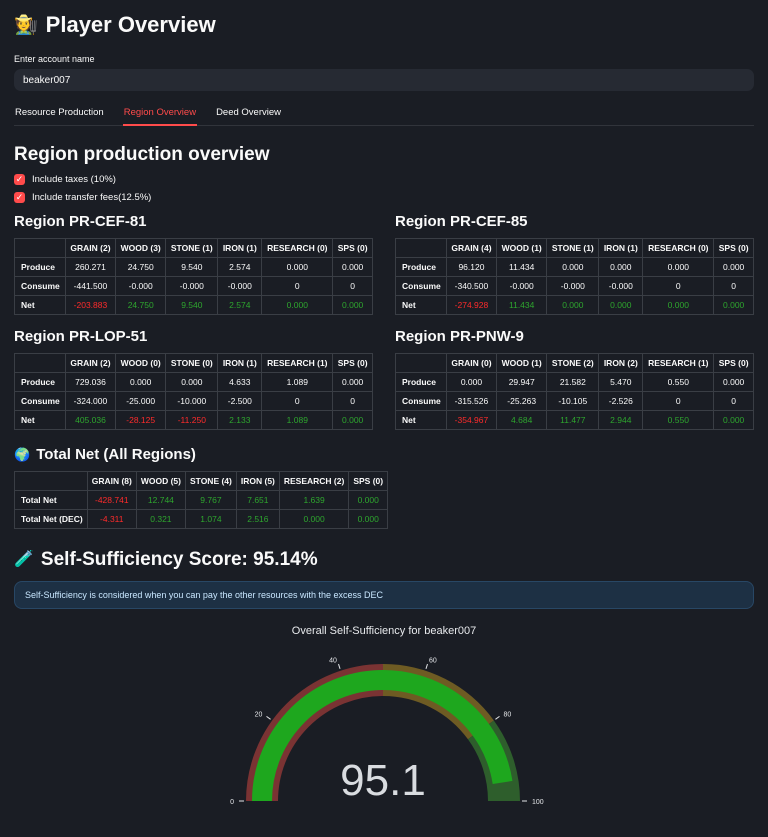  I want to click on value-cell: 260.271, so click(90, 267).